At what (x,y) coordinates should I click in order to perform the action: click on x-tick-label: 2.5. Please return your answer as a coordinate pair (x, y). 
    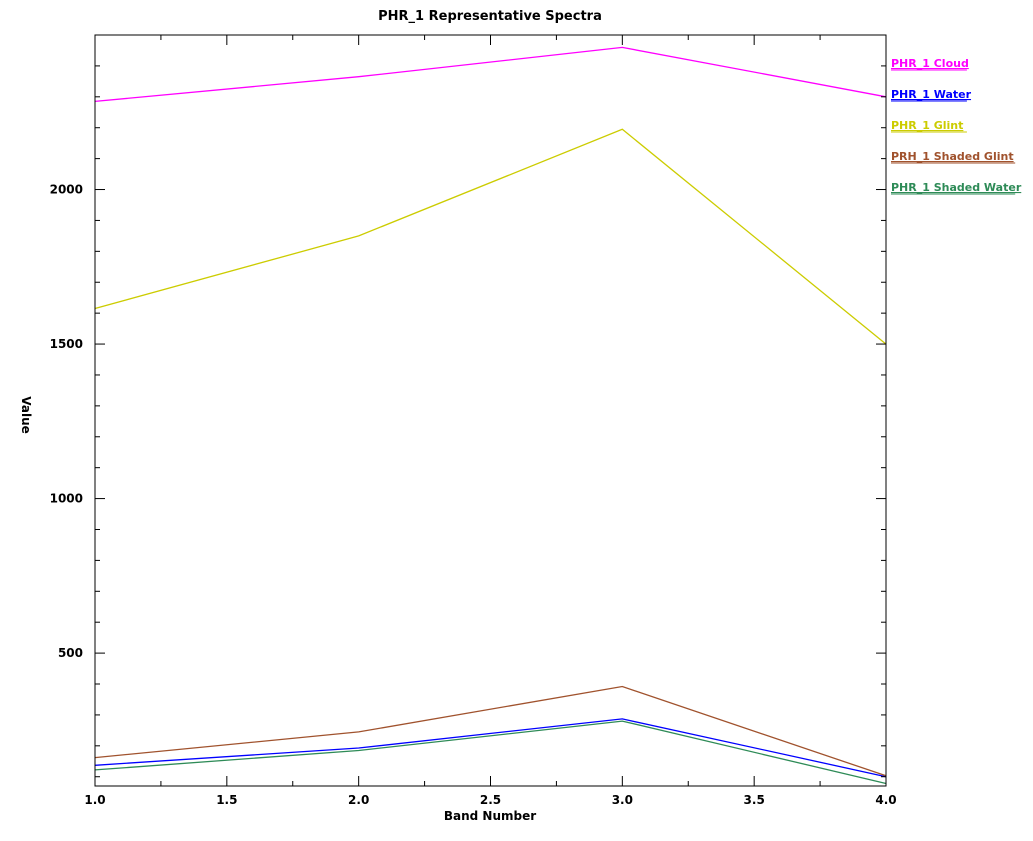
    Looking at the image, I should click on (490, 800).